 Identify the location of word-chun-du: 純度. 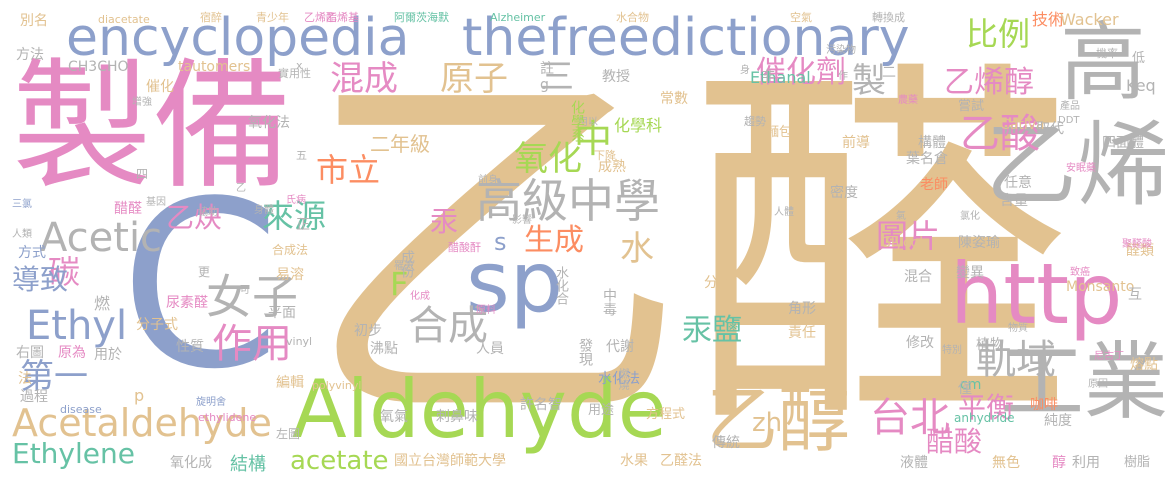
(1058, 421).